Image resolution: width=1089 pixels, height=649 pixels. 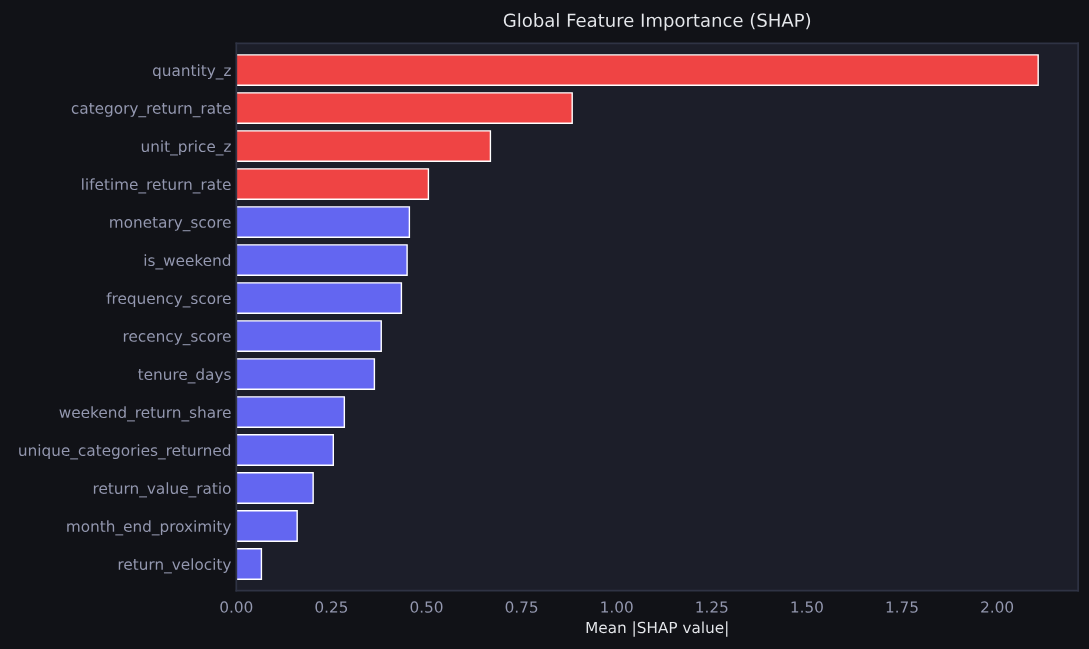 I want to click on x-tick-label: 1.75, so click(x=902, y=607).